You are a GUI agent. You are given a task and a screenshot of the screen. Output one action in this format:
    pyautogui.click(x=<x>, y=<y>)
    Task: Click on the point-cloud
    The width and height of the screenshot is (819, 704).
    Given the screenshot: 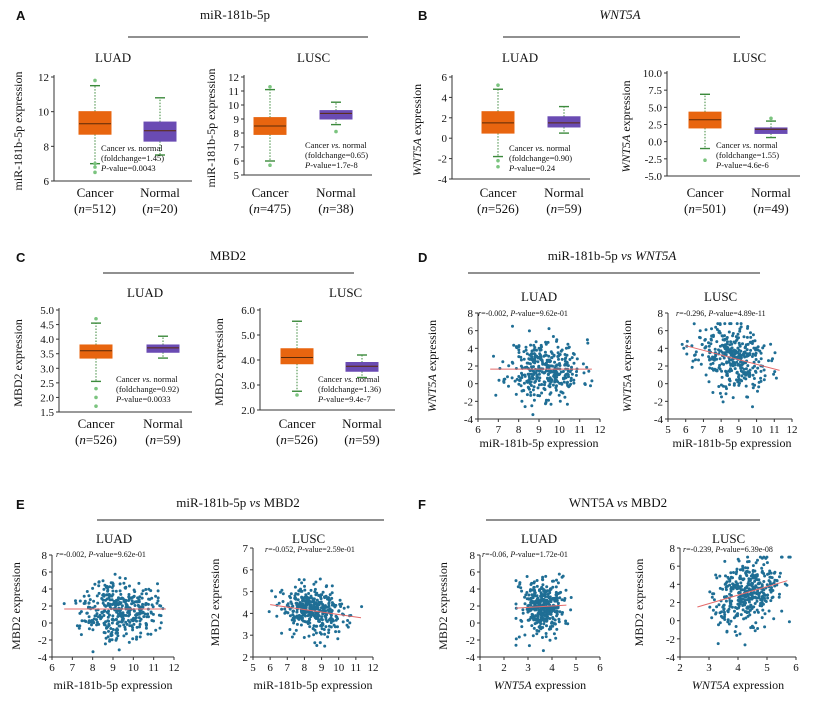 What is the action you would take?
    pyautogui.click(x=543, y=612)
    